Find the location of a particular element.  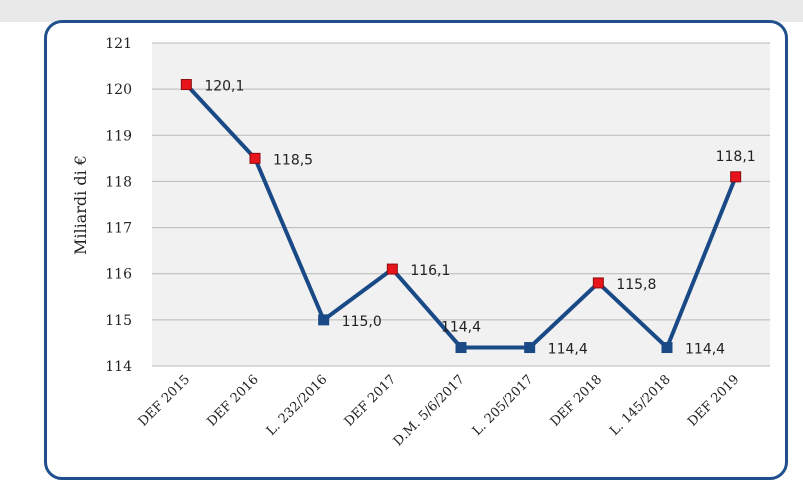

y-tick-label: 116 is located at coordinates (118, 275).